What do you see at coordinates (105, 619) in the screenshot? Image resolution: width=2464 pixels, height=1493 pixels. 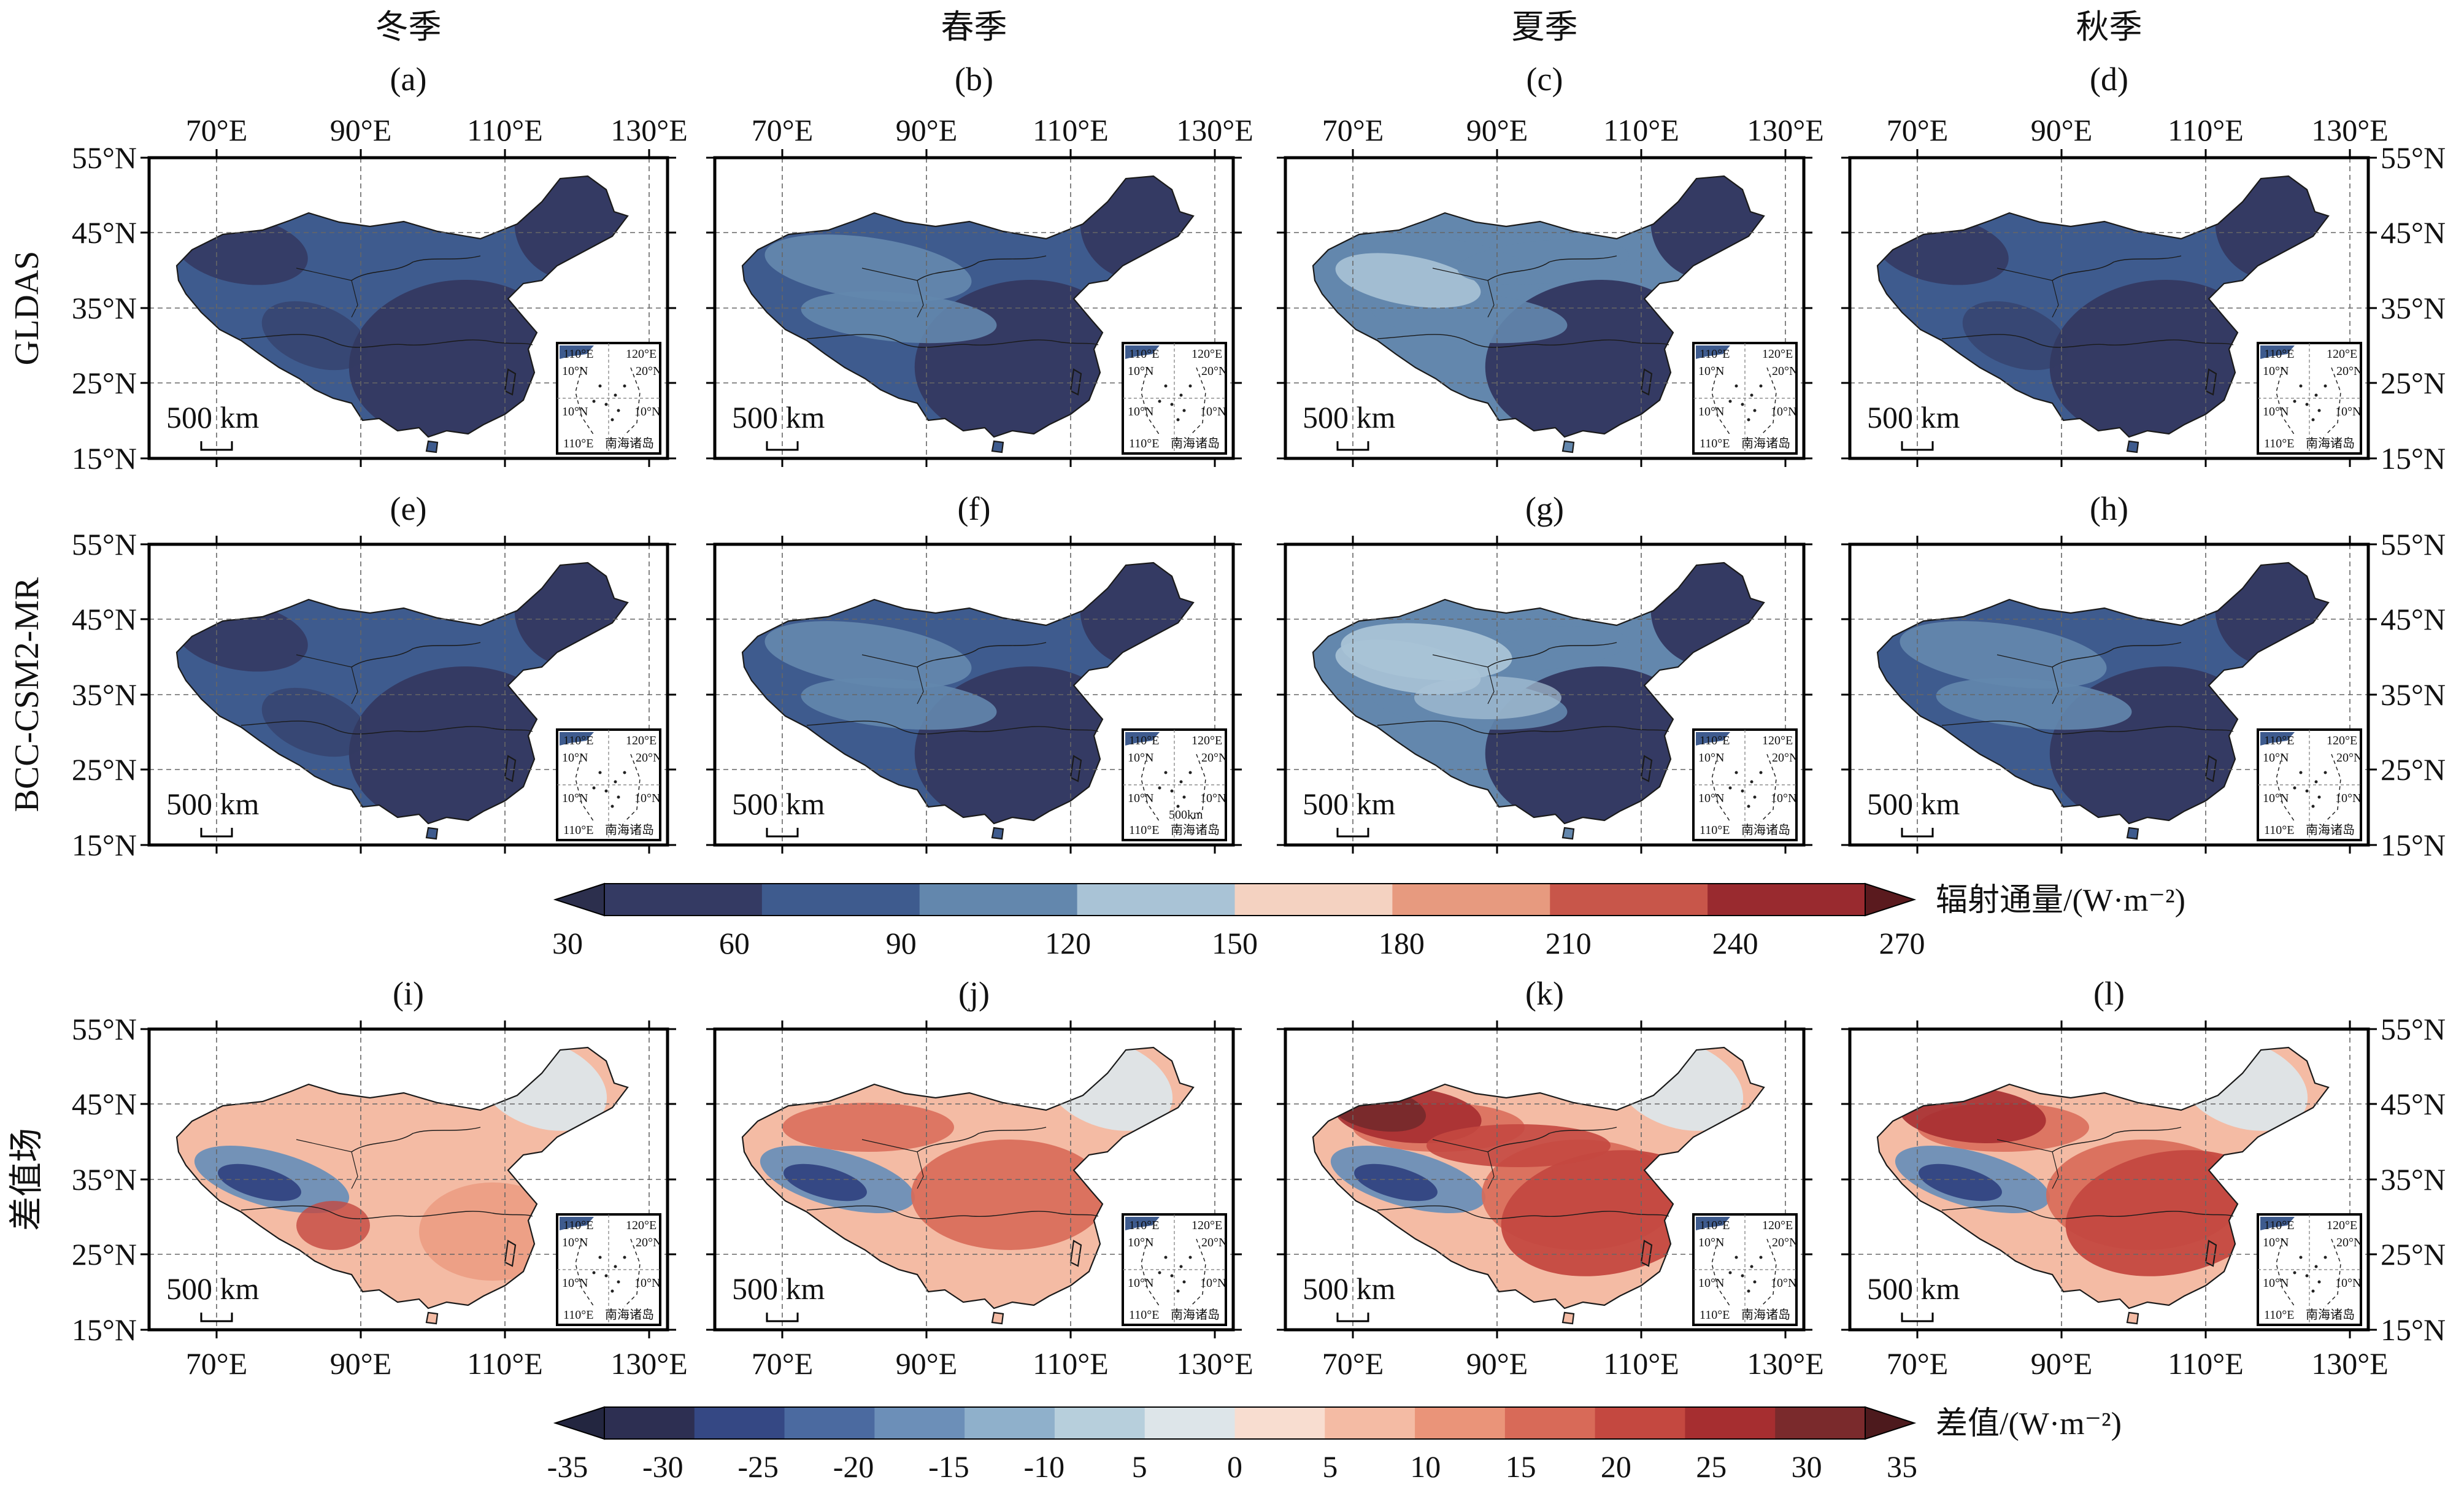 I see `lat-tick-label: 45°N` at bounding box center [105, 619].